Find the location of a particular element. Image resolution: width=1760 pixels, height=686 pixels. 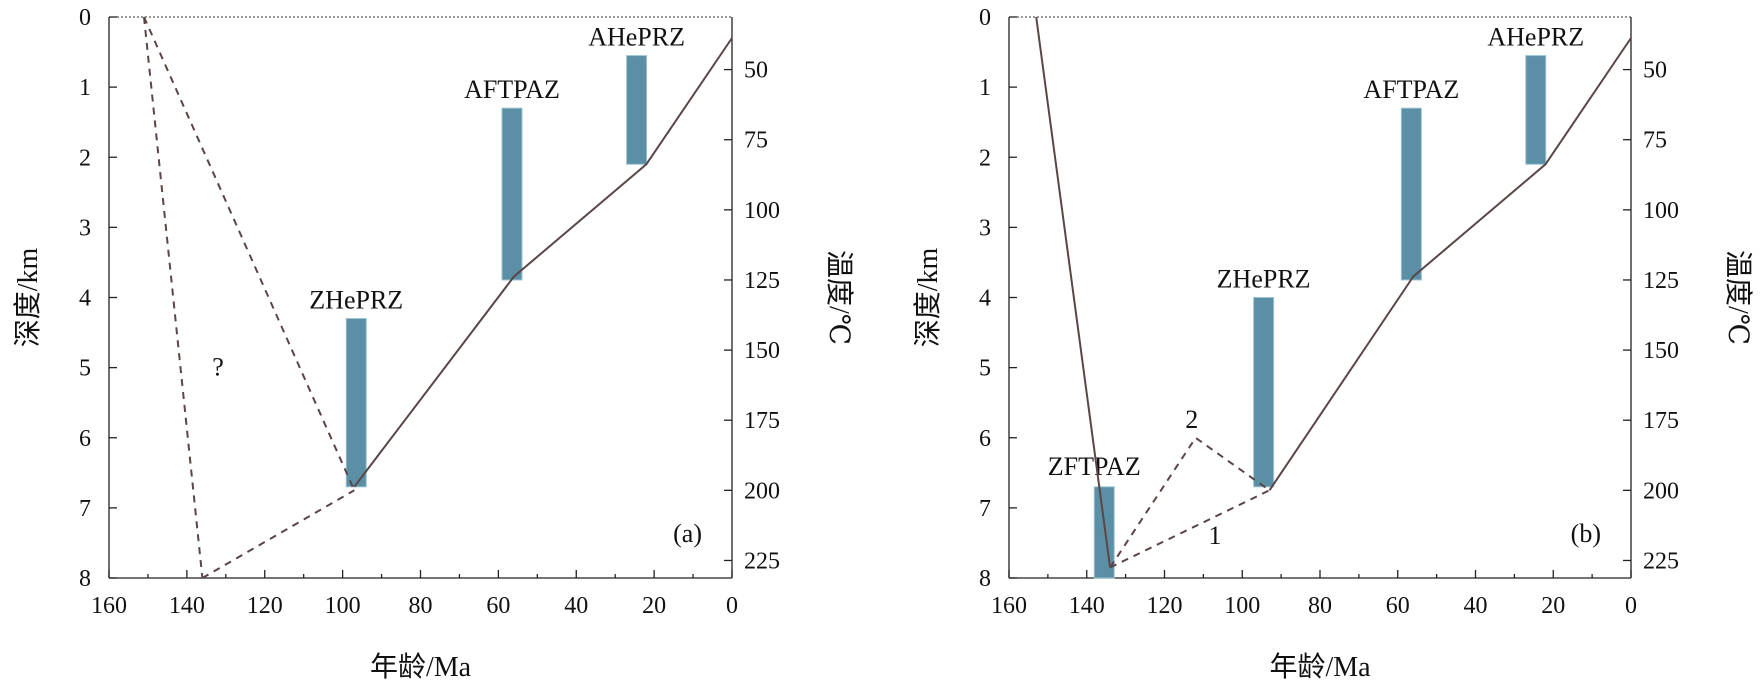

panel-label: (a) is located at coordinates (687, 533).